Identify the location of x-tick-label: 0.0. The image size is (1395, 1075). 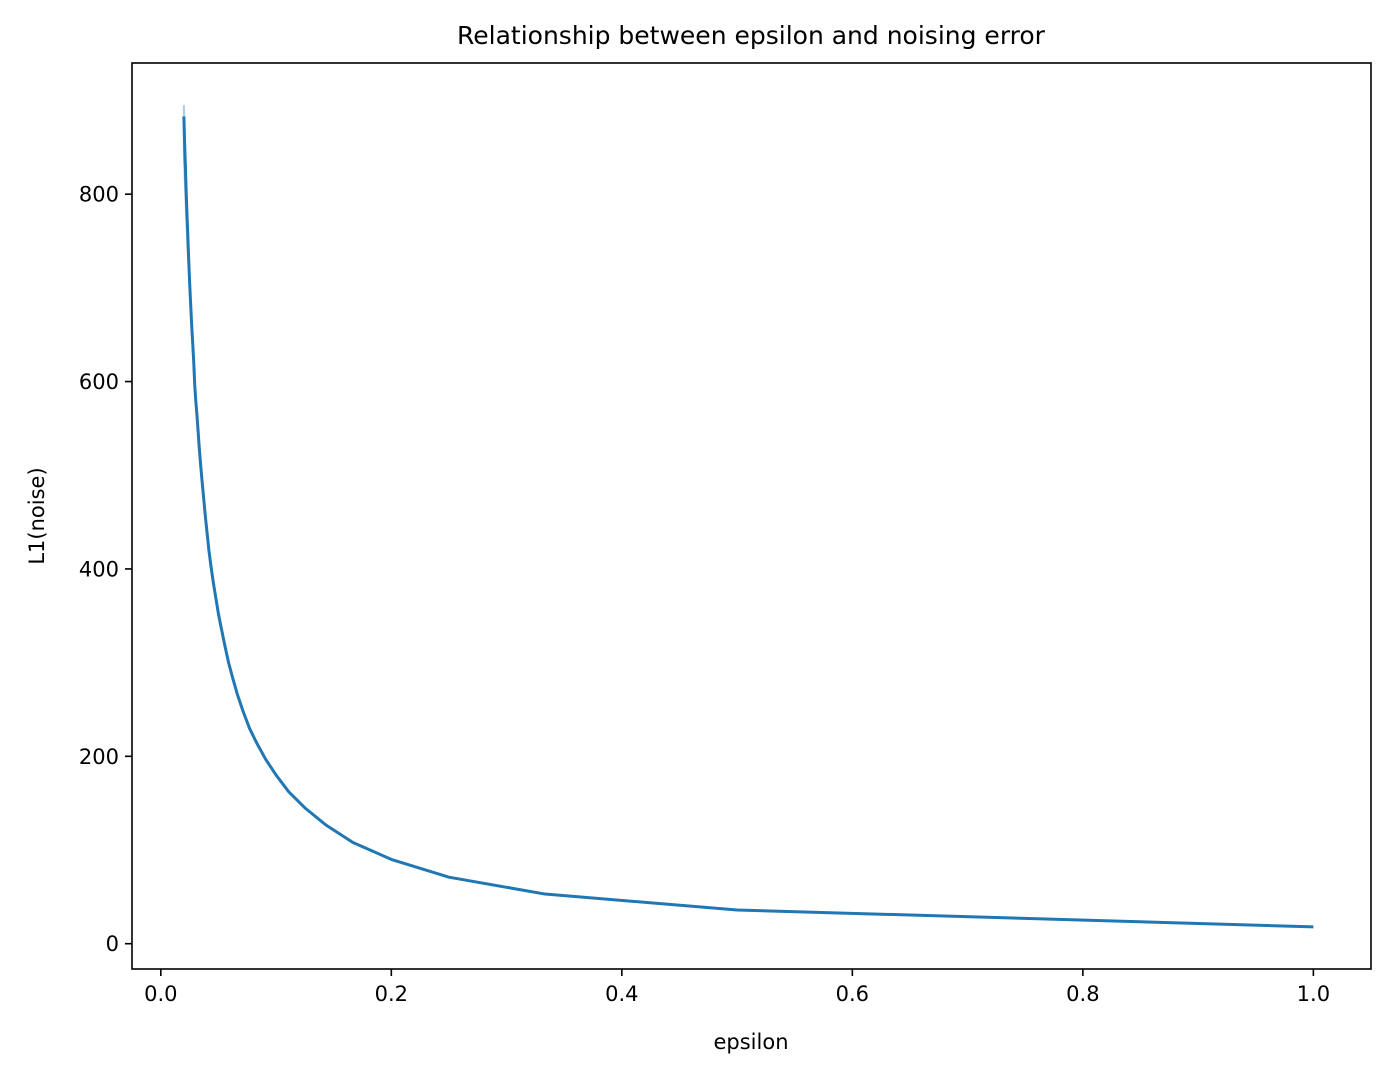
(160, 994).